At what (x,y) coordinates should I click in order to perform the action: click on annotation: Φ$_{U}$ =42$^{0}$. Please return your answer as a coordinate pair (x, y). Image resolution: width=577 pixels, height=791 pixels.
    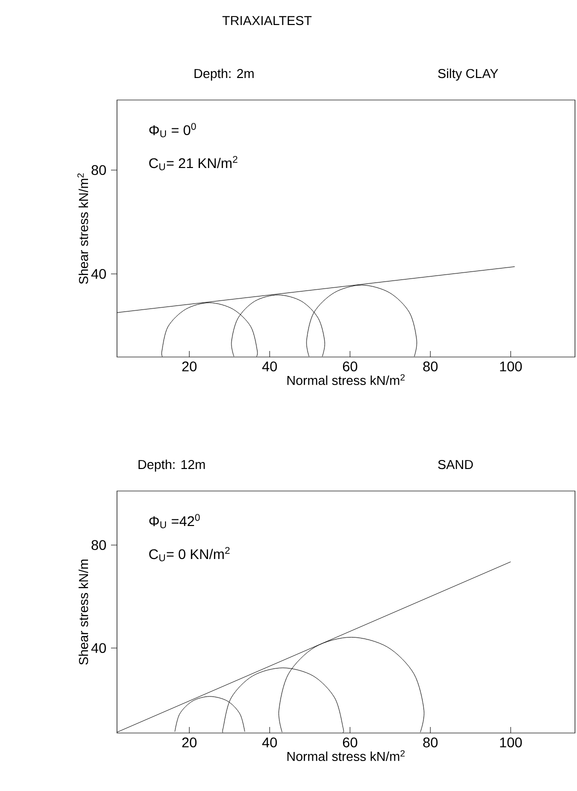
    Looking at the image, I should click on (174, 521).